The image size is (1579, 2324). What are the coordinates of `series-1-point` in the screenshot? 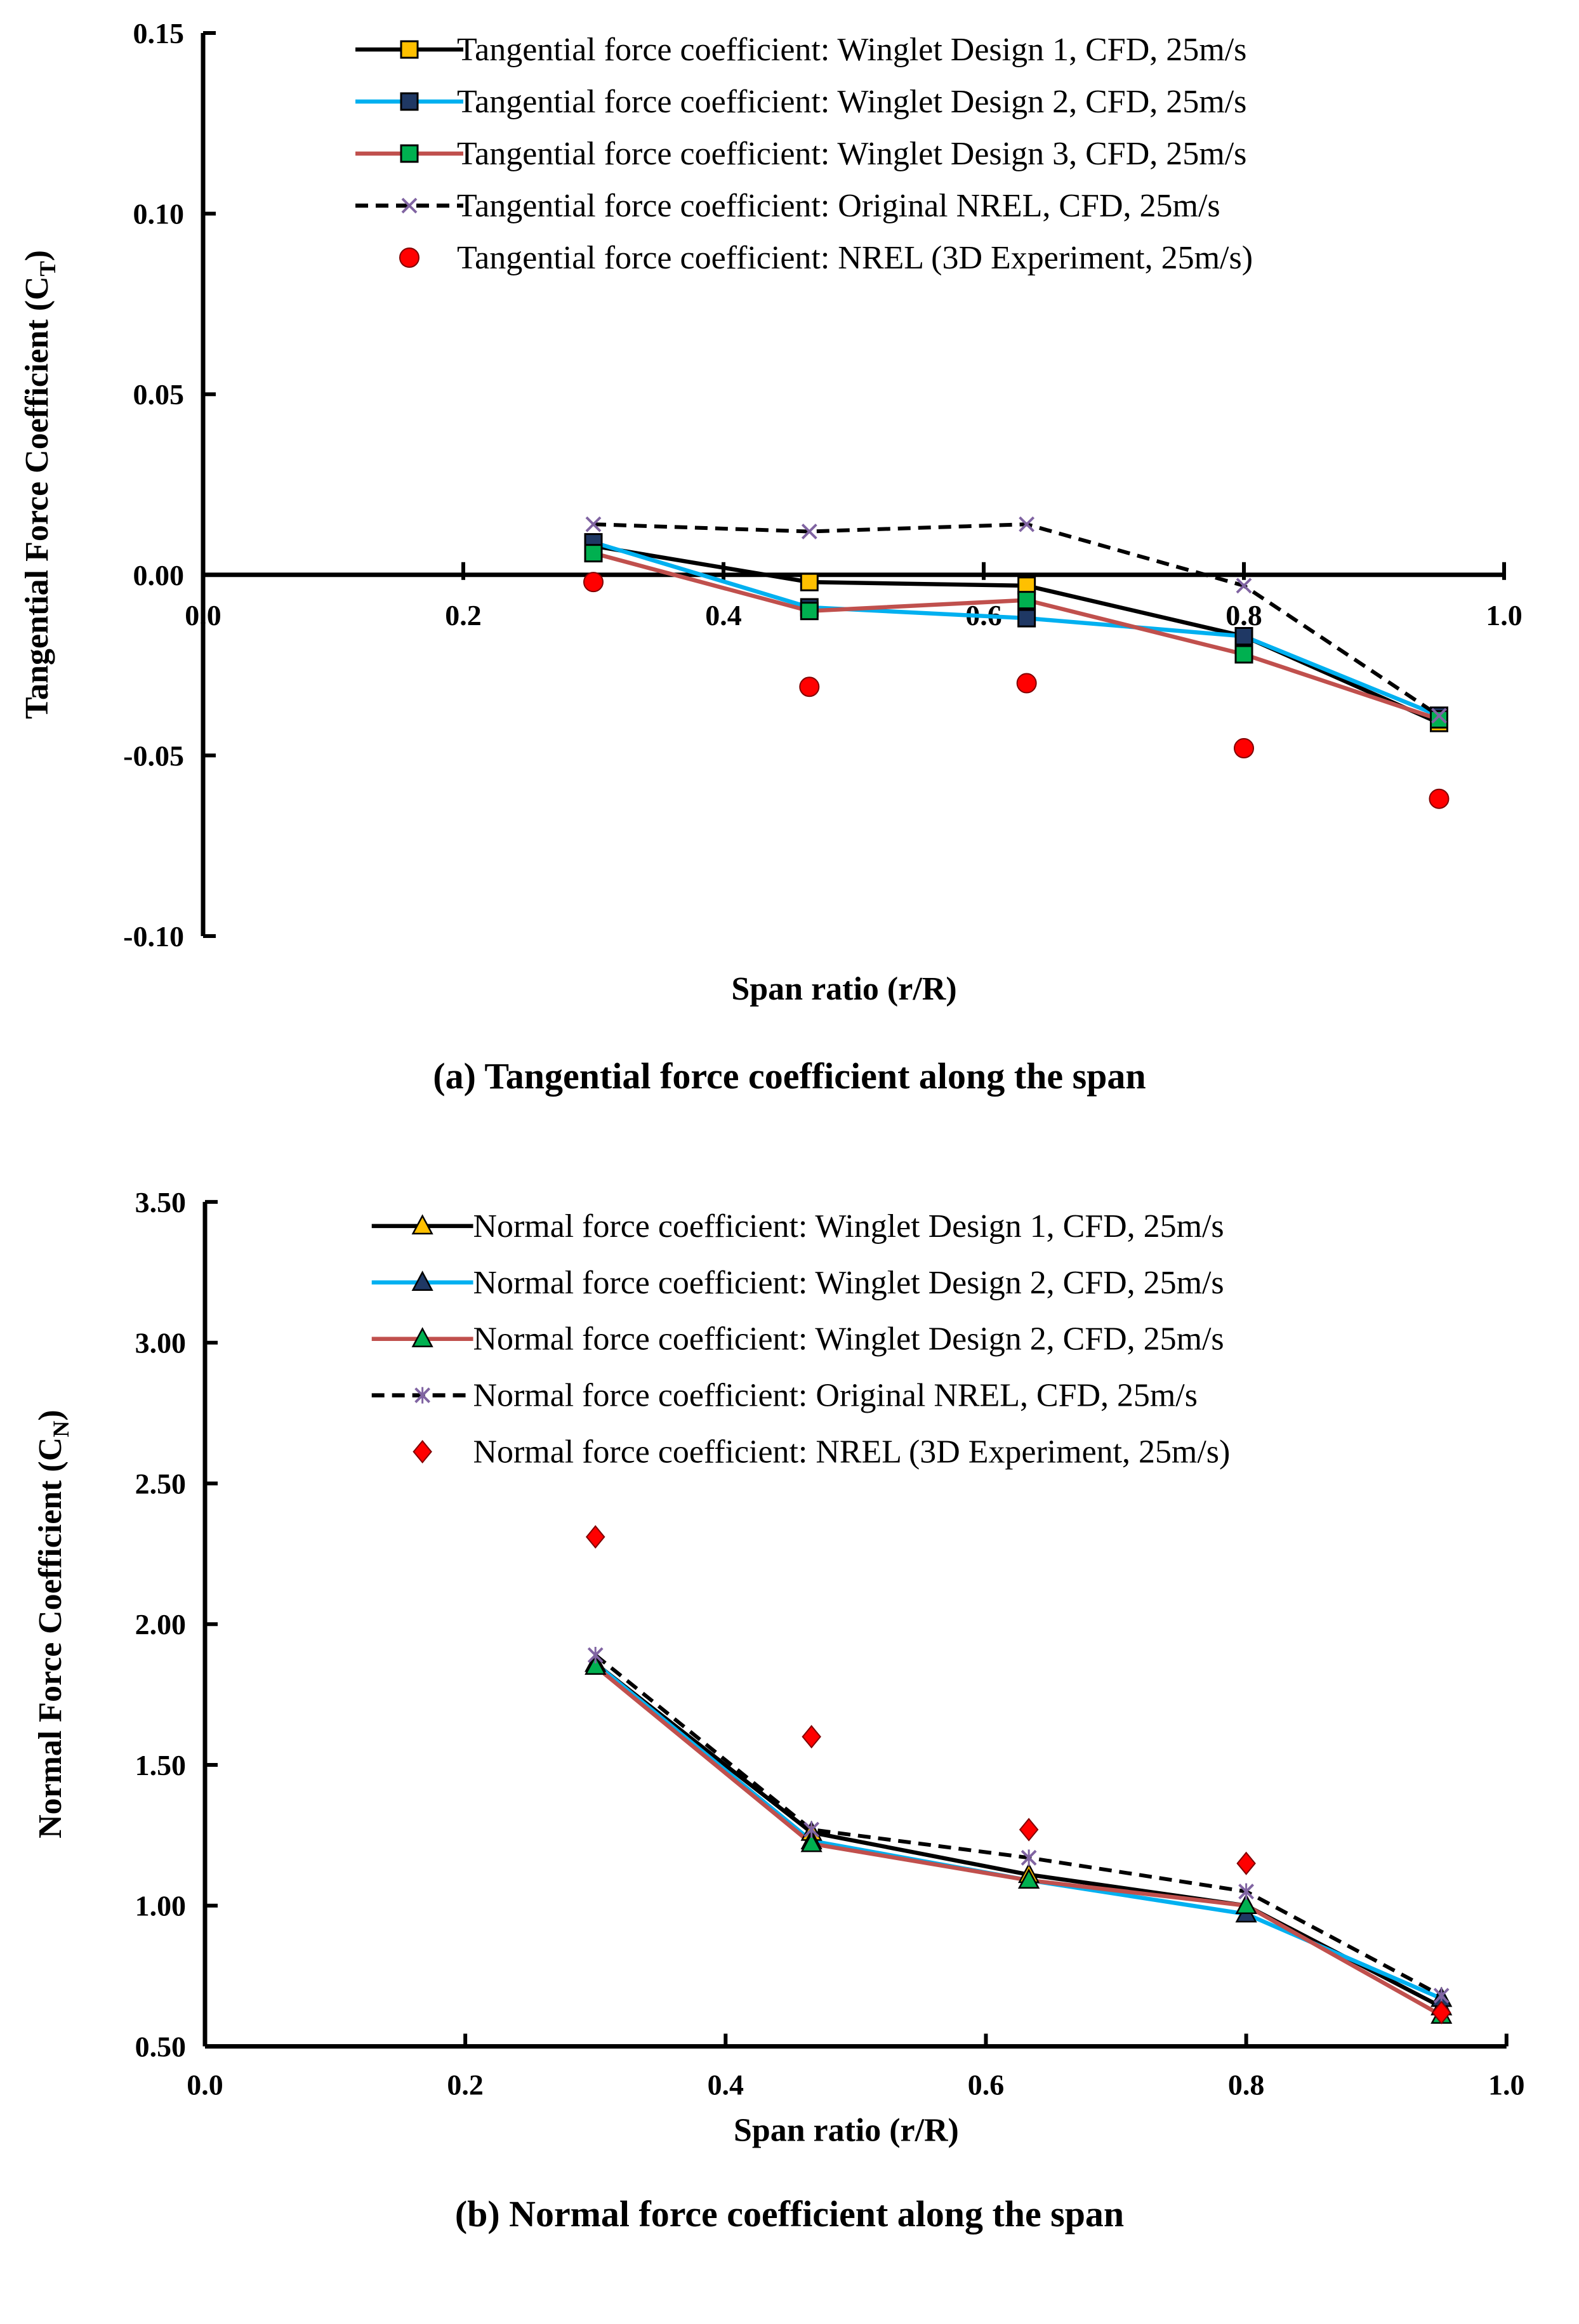 It's located at (809, 581).